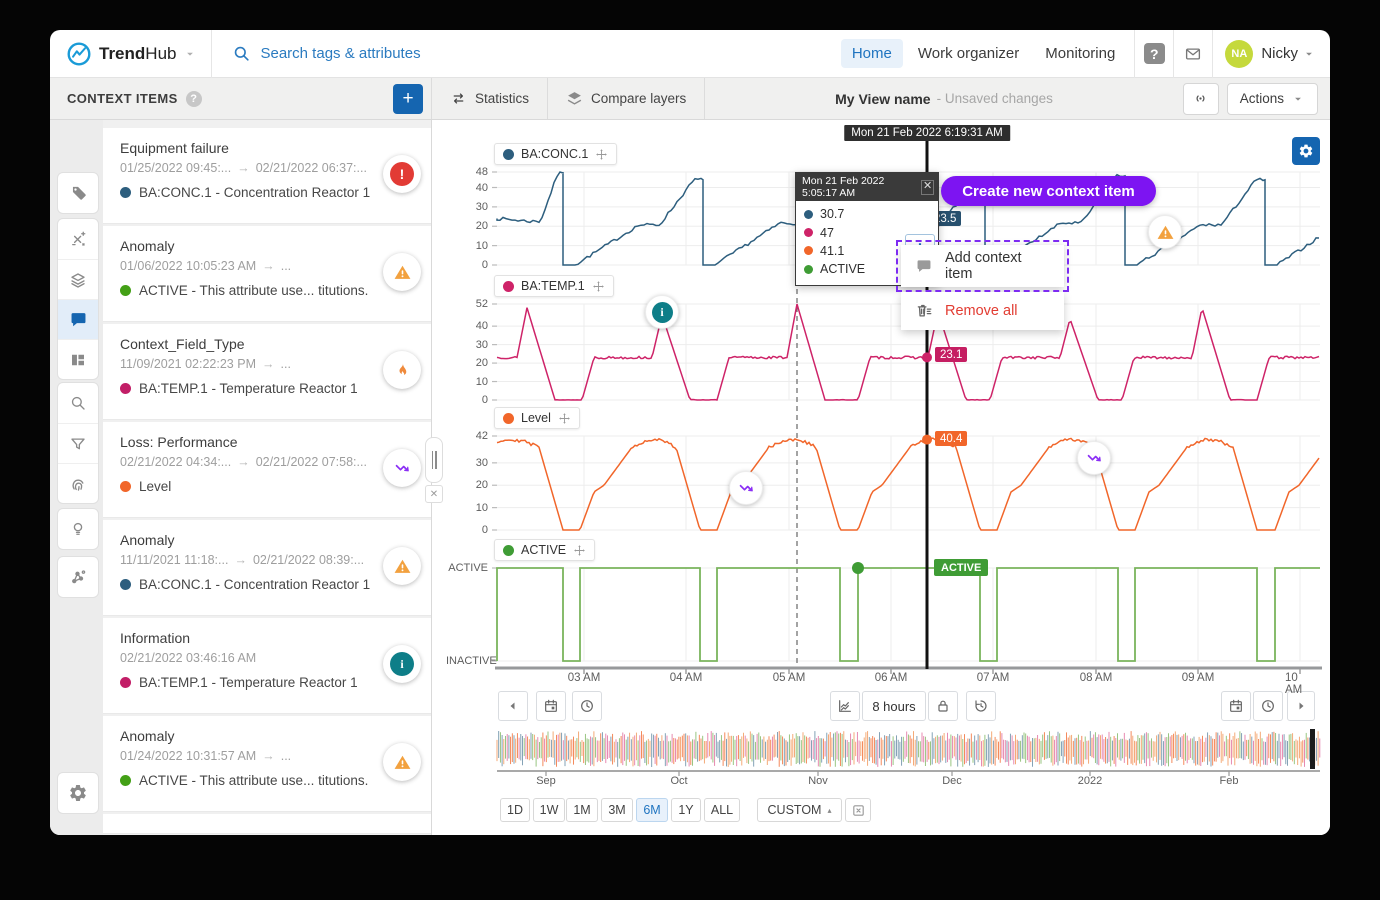  What do you see at coordinates (513, 706) in the screenshot?
I see `step-back-button` at bounding box center [513, 706].